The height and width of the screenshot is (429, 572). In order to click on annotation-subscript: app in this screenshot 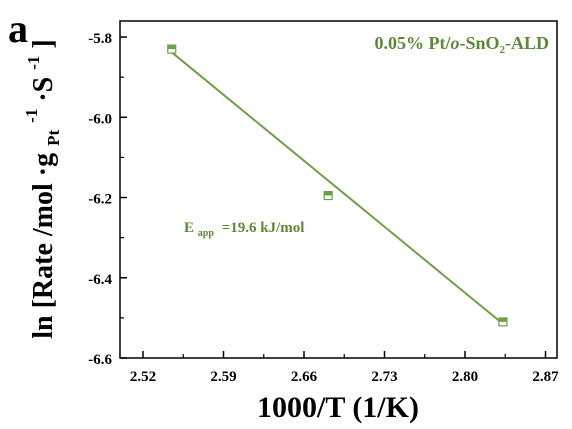, I will do `click(206, 233)`.